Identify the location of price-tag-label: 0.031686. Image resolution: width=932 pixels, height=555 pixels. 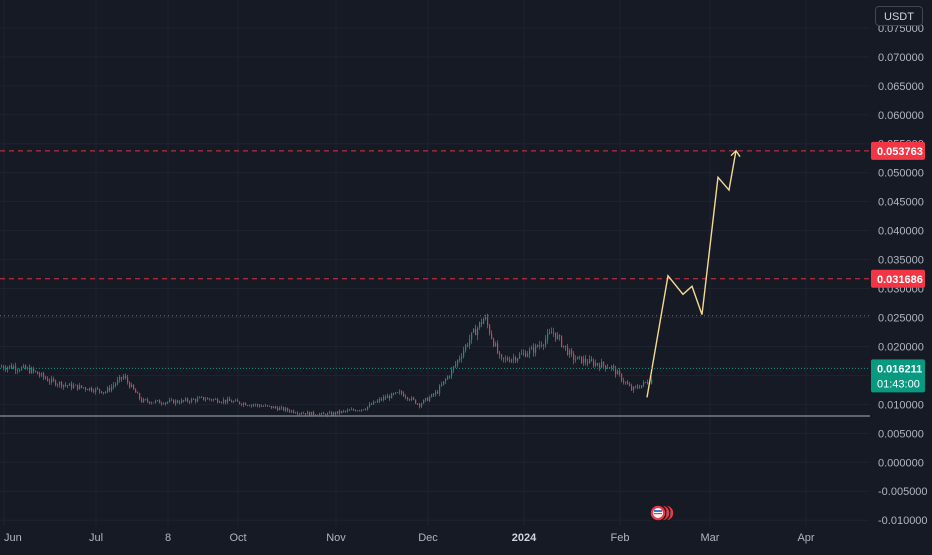
(900, 280).